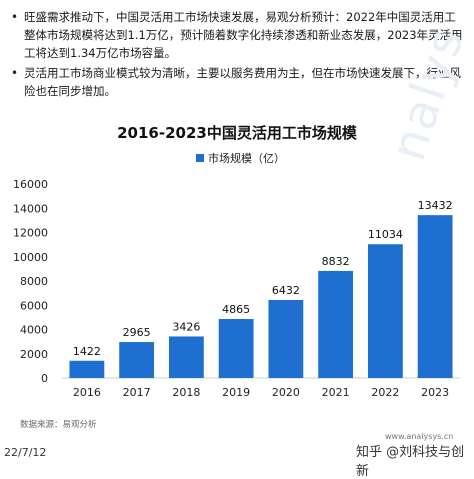 The image size is (474, 479). I want to click on data-label: 4865, so click(236, 309).